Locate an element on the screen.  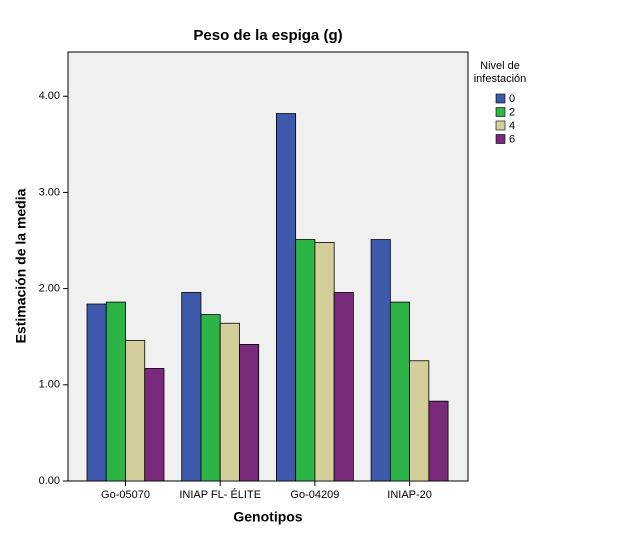
legend-label: 2 is located at coordinates (512, 112).